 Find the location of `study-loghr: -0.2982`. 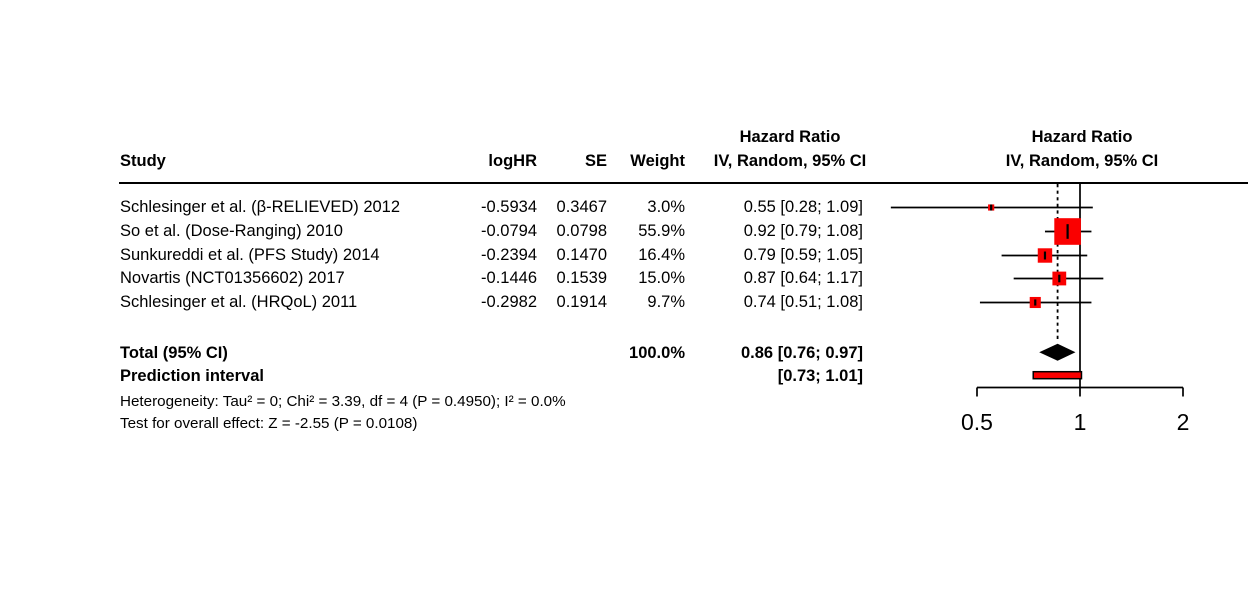

study-loghr: -0.2982 is located at coordinates (509, 302).